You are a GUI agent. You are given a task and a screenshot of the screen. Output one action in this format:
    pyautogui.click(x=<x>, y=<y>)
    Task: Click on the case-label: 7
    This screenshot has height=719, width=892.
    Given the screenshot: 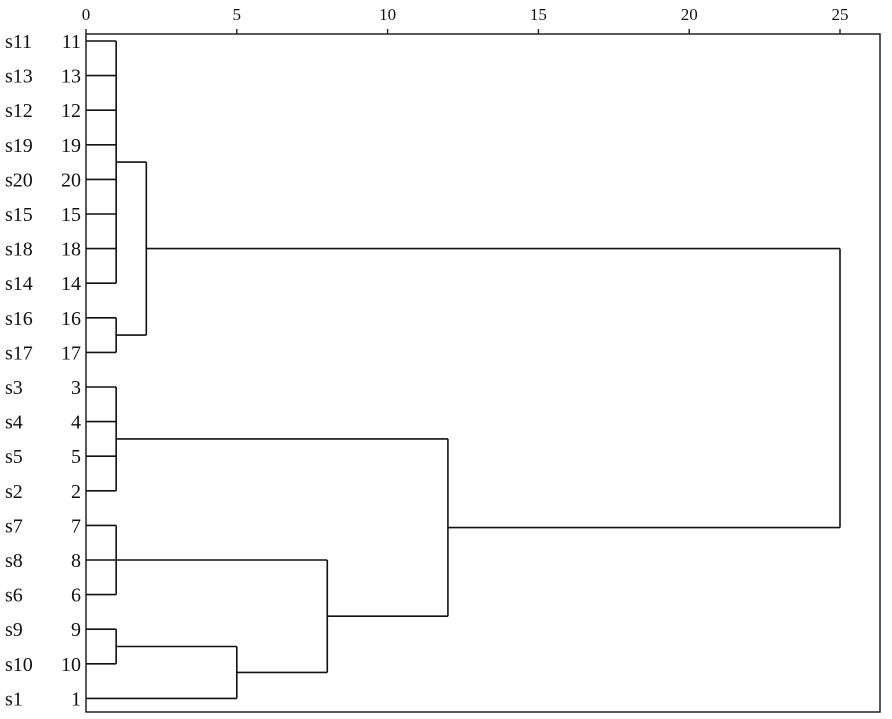 What is the action you would take?
    pyautogui.click(x=76, y=526)
    